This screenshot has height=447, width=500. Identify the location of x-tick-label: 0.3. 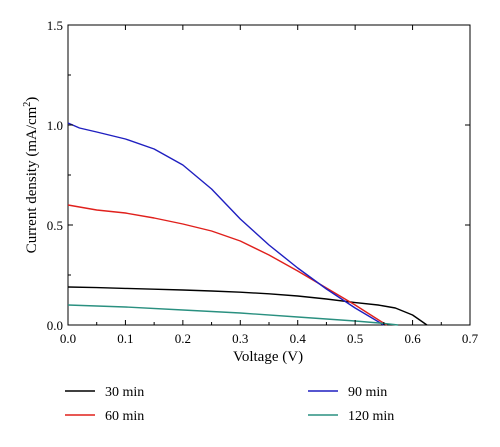
(240, 338).